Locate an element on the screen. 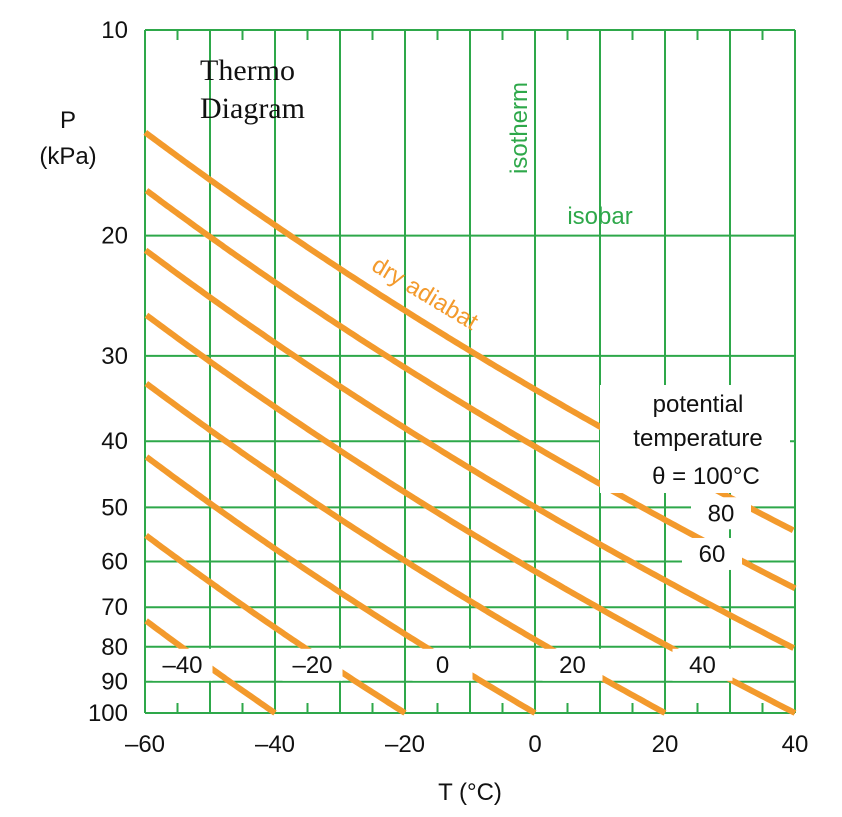 The image size is (842, 817). potential-temperature-line-3: θ = 100°C is located at coordinates (706, 476).